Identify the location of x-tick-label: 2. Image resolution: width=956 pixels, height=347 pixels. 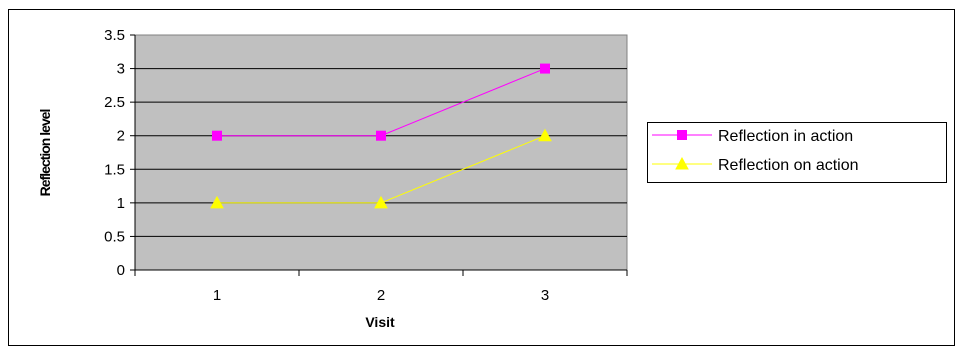
(381, 295).